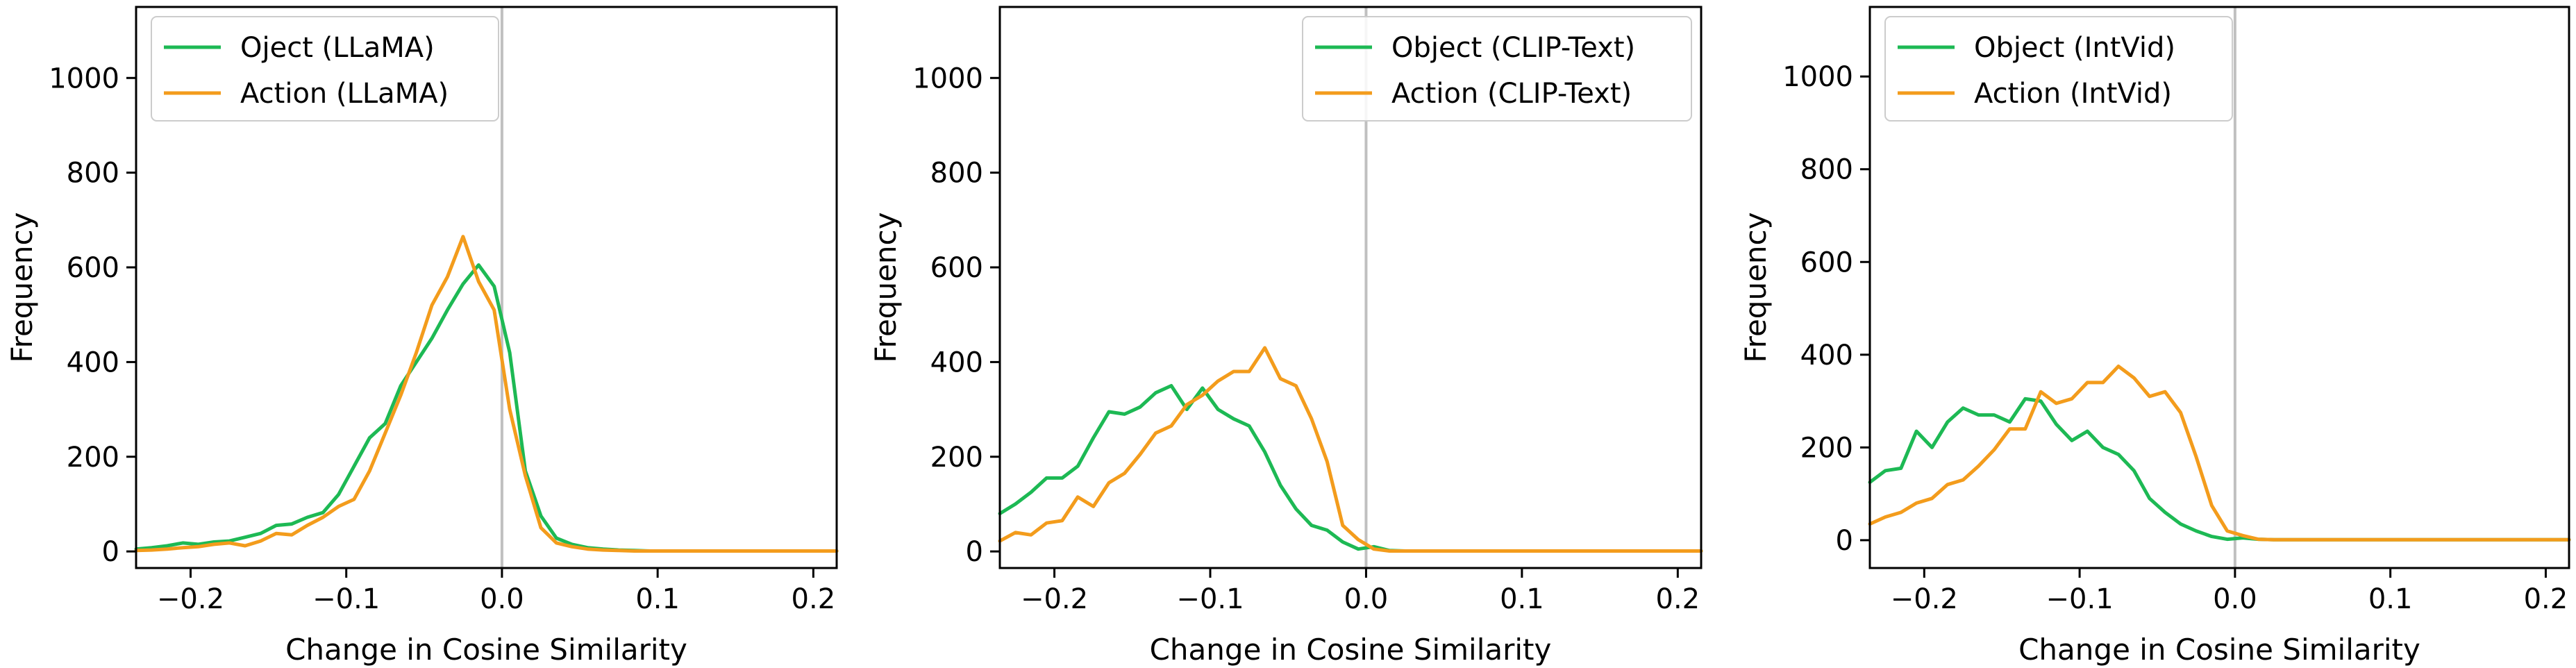 The height and width of the screenshot is (668, 2576). Describe the element at coordinates (1513, 48) in the screenshot. I see `legend-entry-1: Object (CLIP-Text)` at that location.